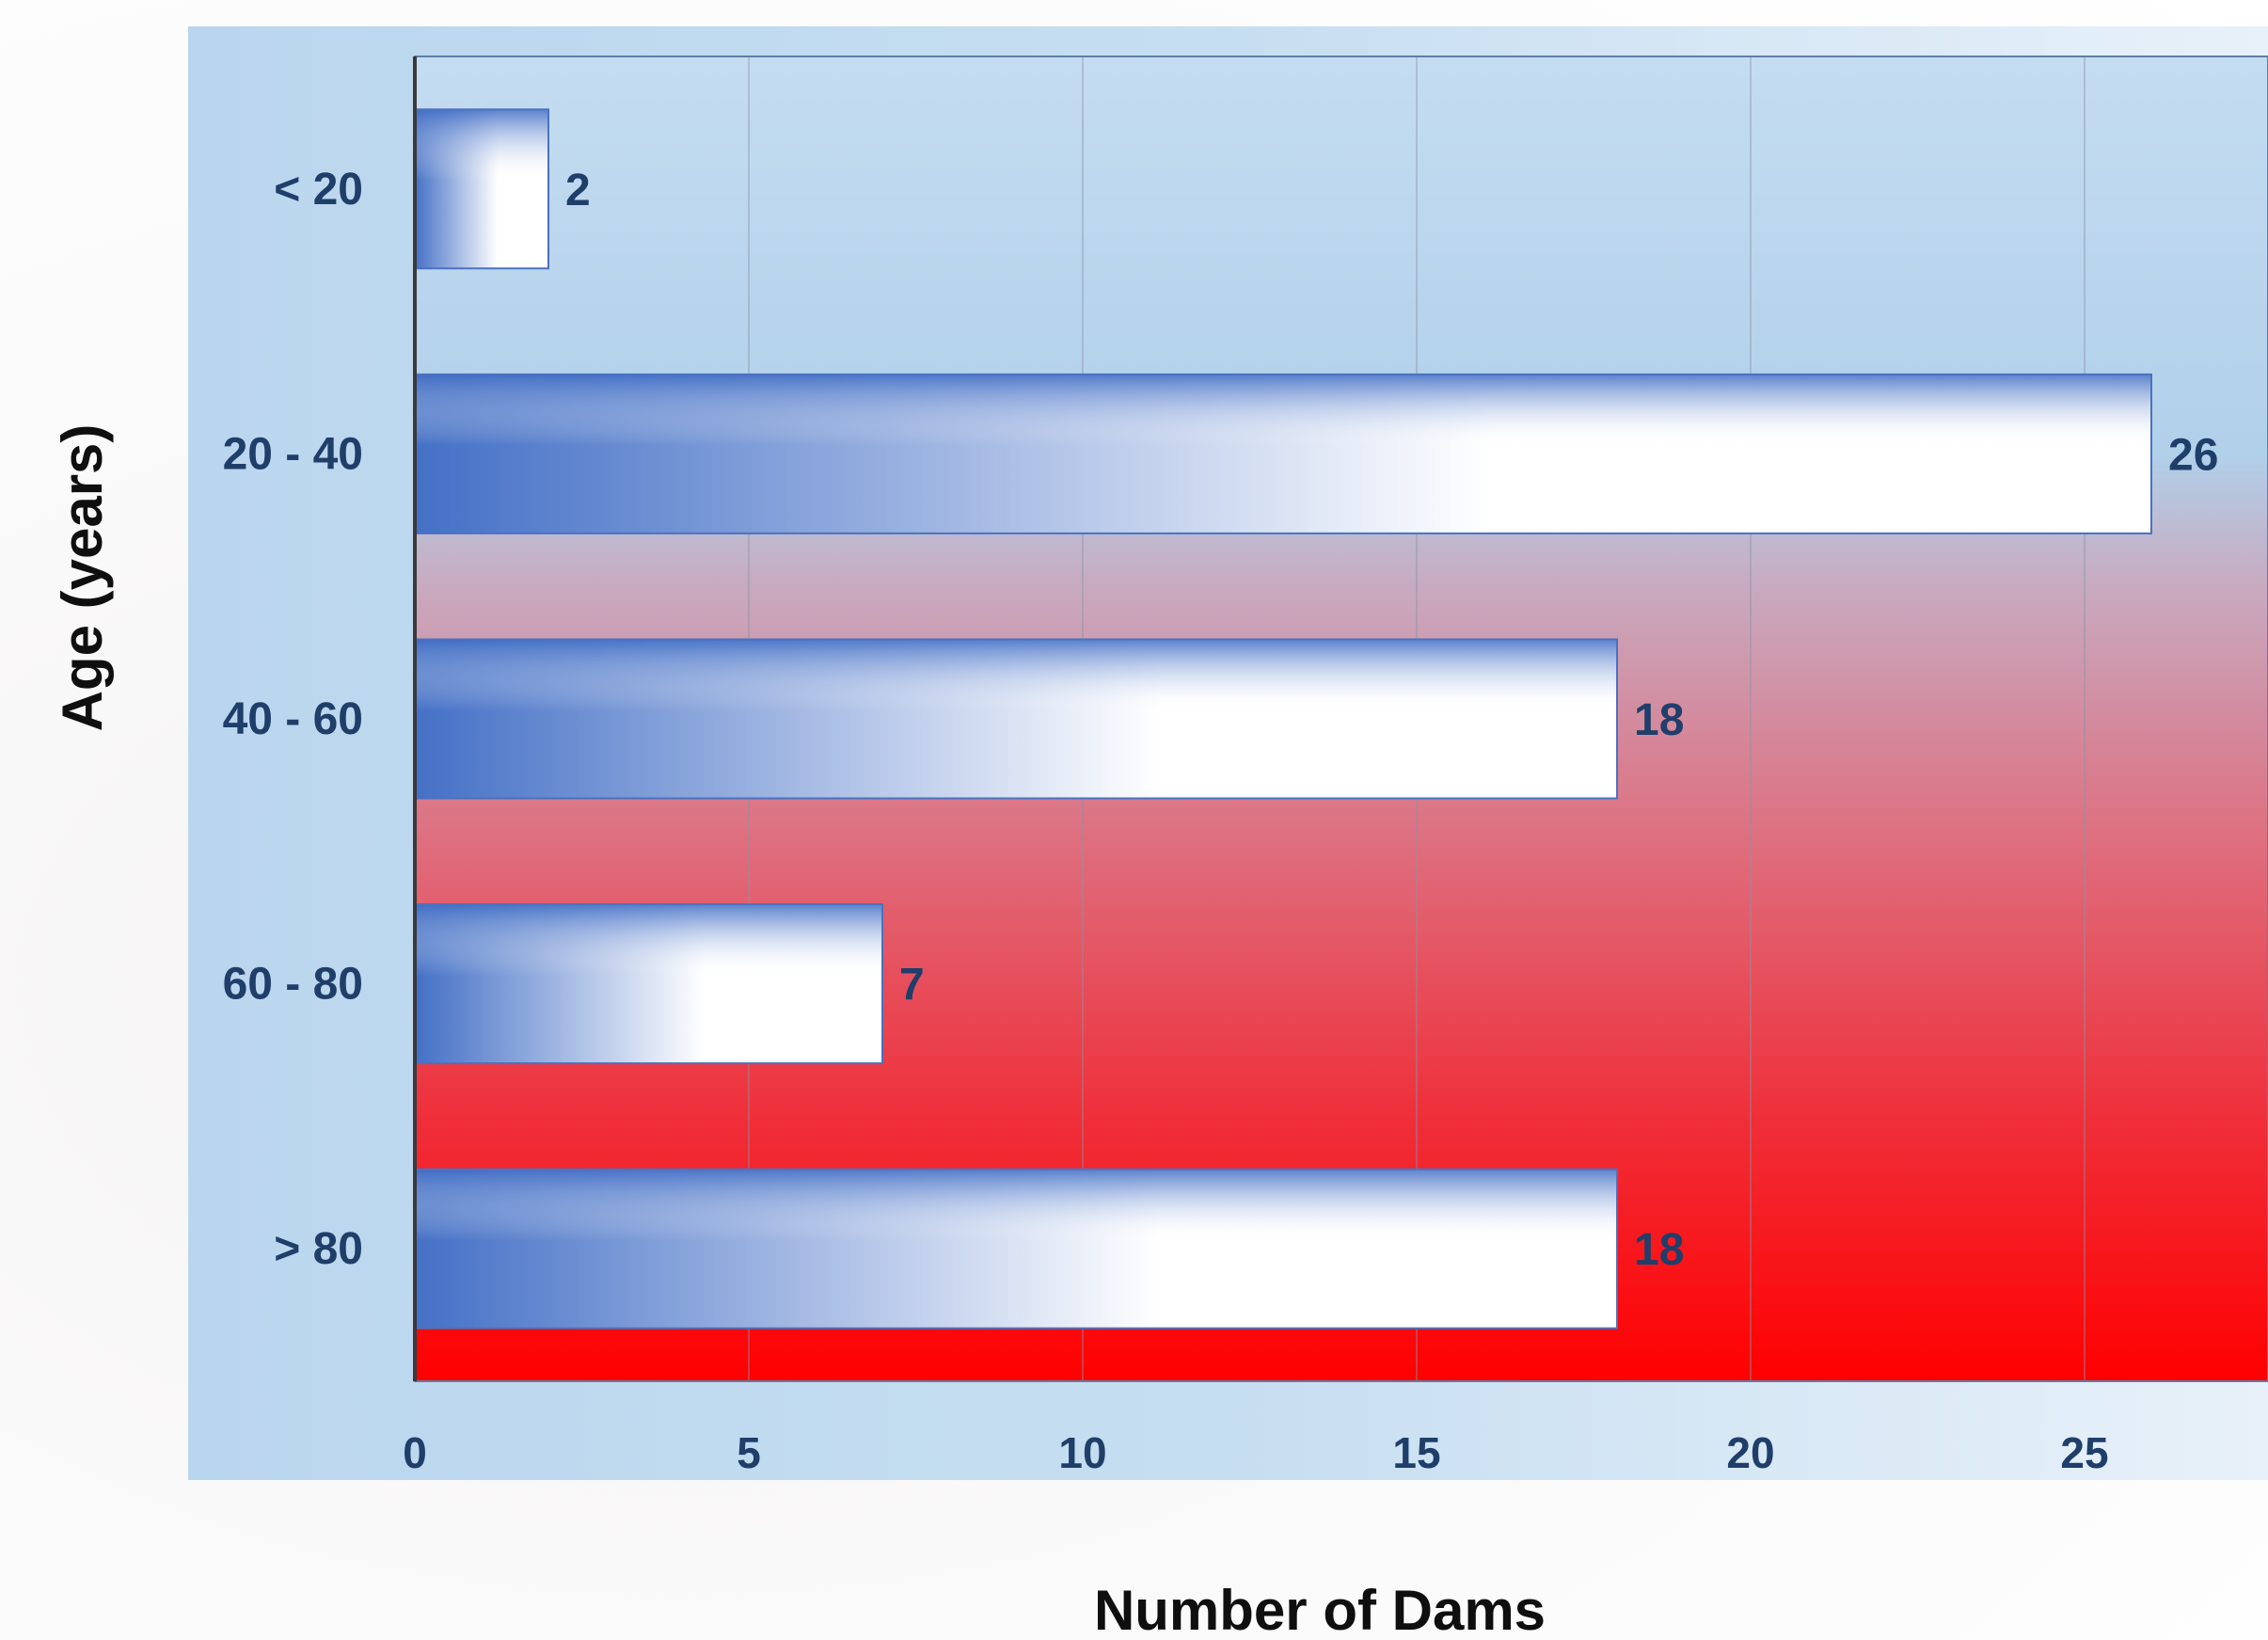  I want to click on x-tick-label-15: 15, so click(1416, 1452).